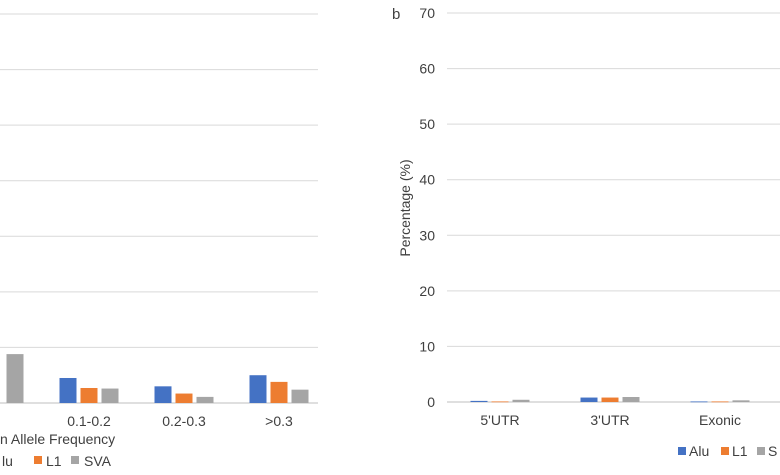  I want to click on y-tick-label: 70, so click(427, 13).